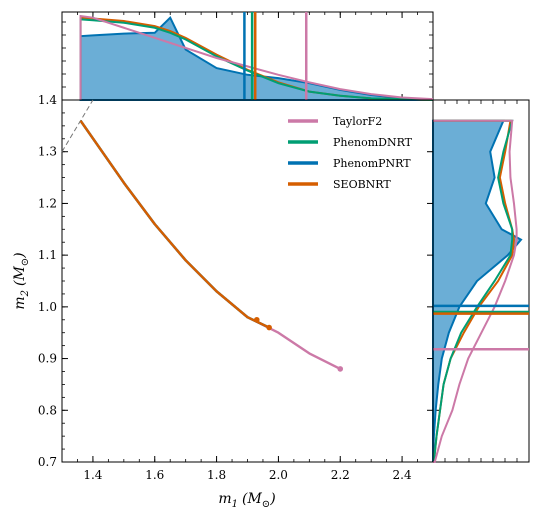  I want to click on y-tick-label: 1.1, so click(47, 255).